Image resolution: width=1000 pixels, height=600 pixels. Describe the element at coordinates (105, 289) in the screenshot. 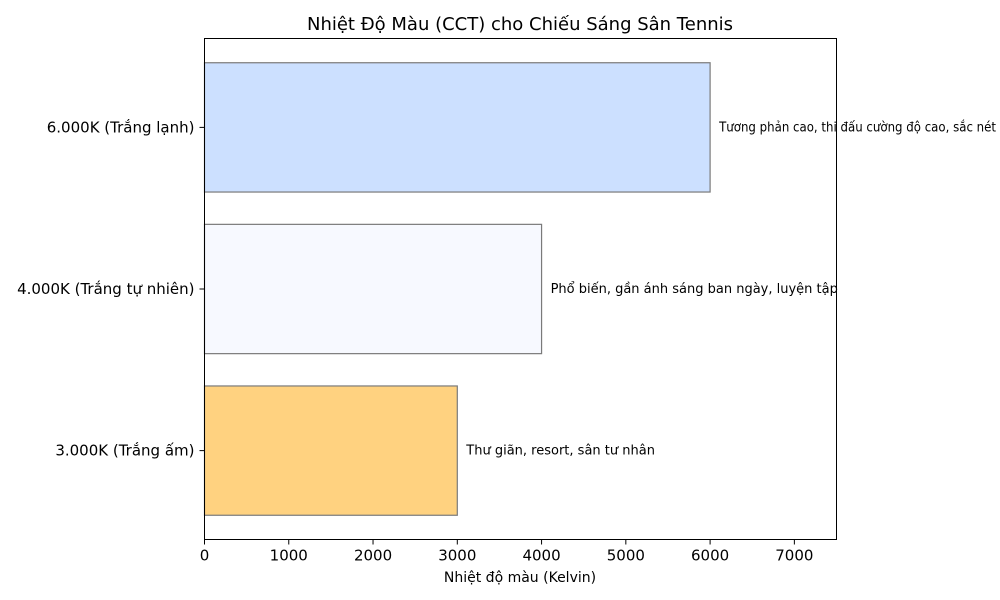

I see `category-label-1: 4.000K (Trắng tự nhiên)` at that location.